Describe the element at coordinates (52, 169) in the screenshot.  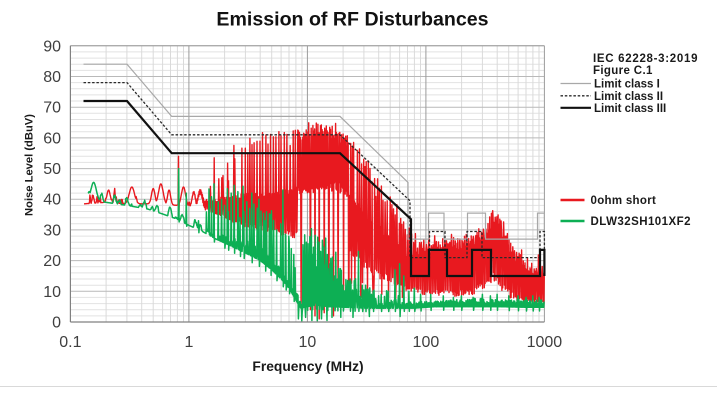
I see `svg-text: 50` at that location.